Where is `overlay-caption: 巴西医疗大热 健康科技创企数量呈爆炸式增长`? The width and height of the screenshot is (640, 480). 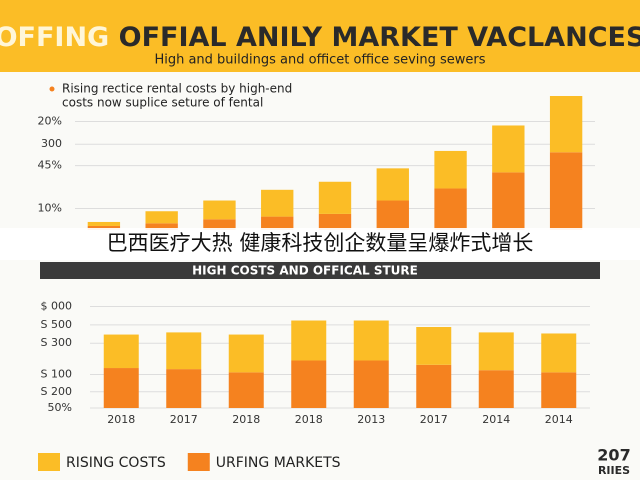
overlay-caption: 巴西医疗大热 健康科技创企数量呈爆炸式增长 is located at coordinates (320, 243).